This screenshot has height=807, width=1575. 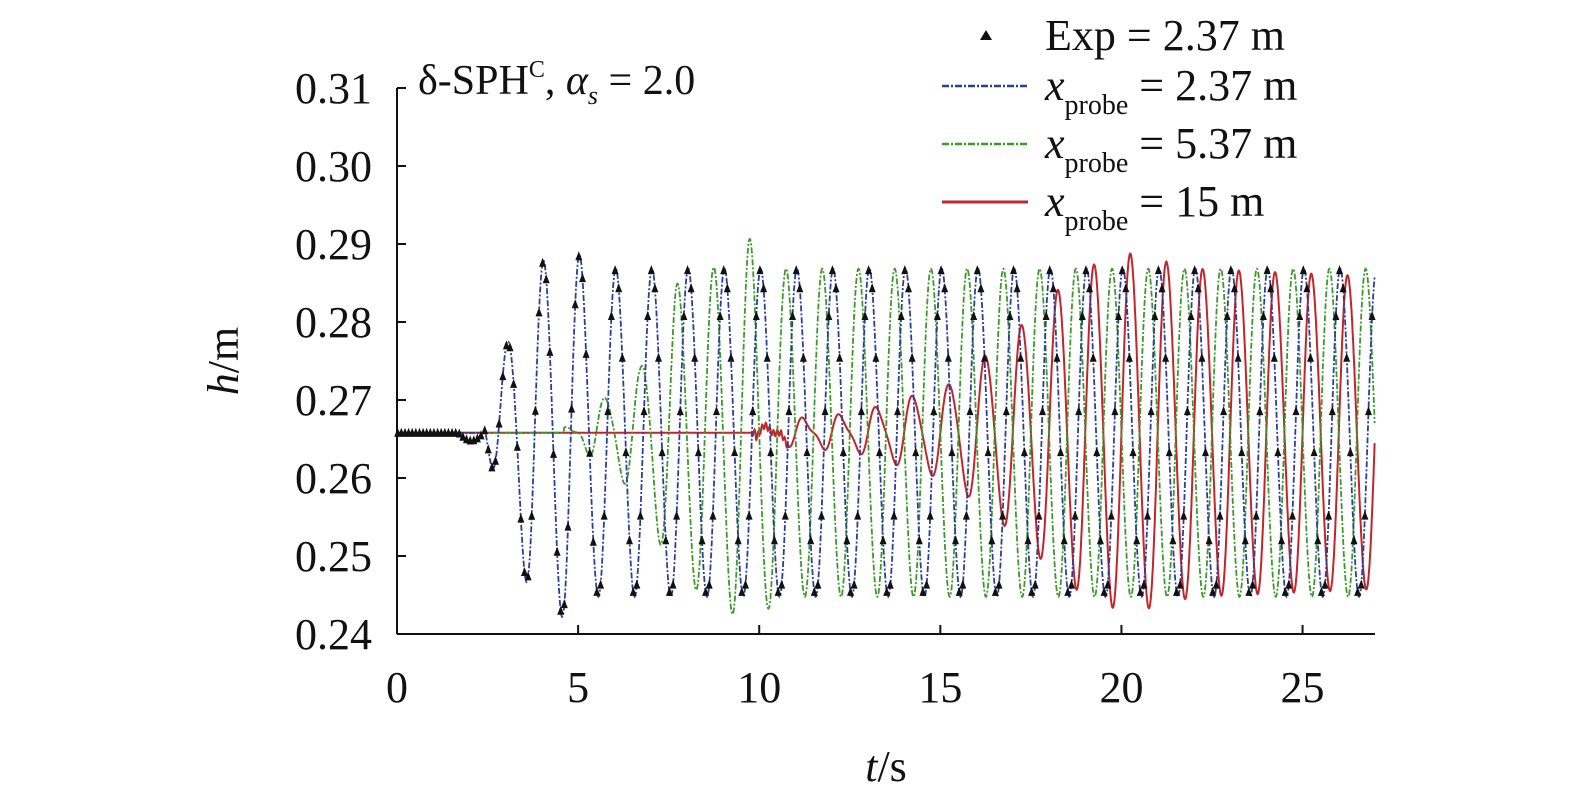 I want to click on legend-marker, so click(x=986, y=35).